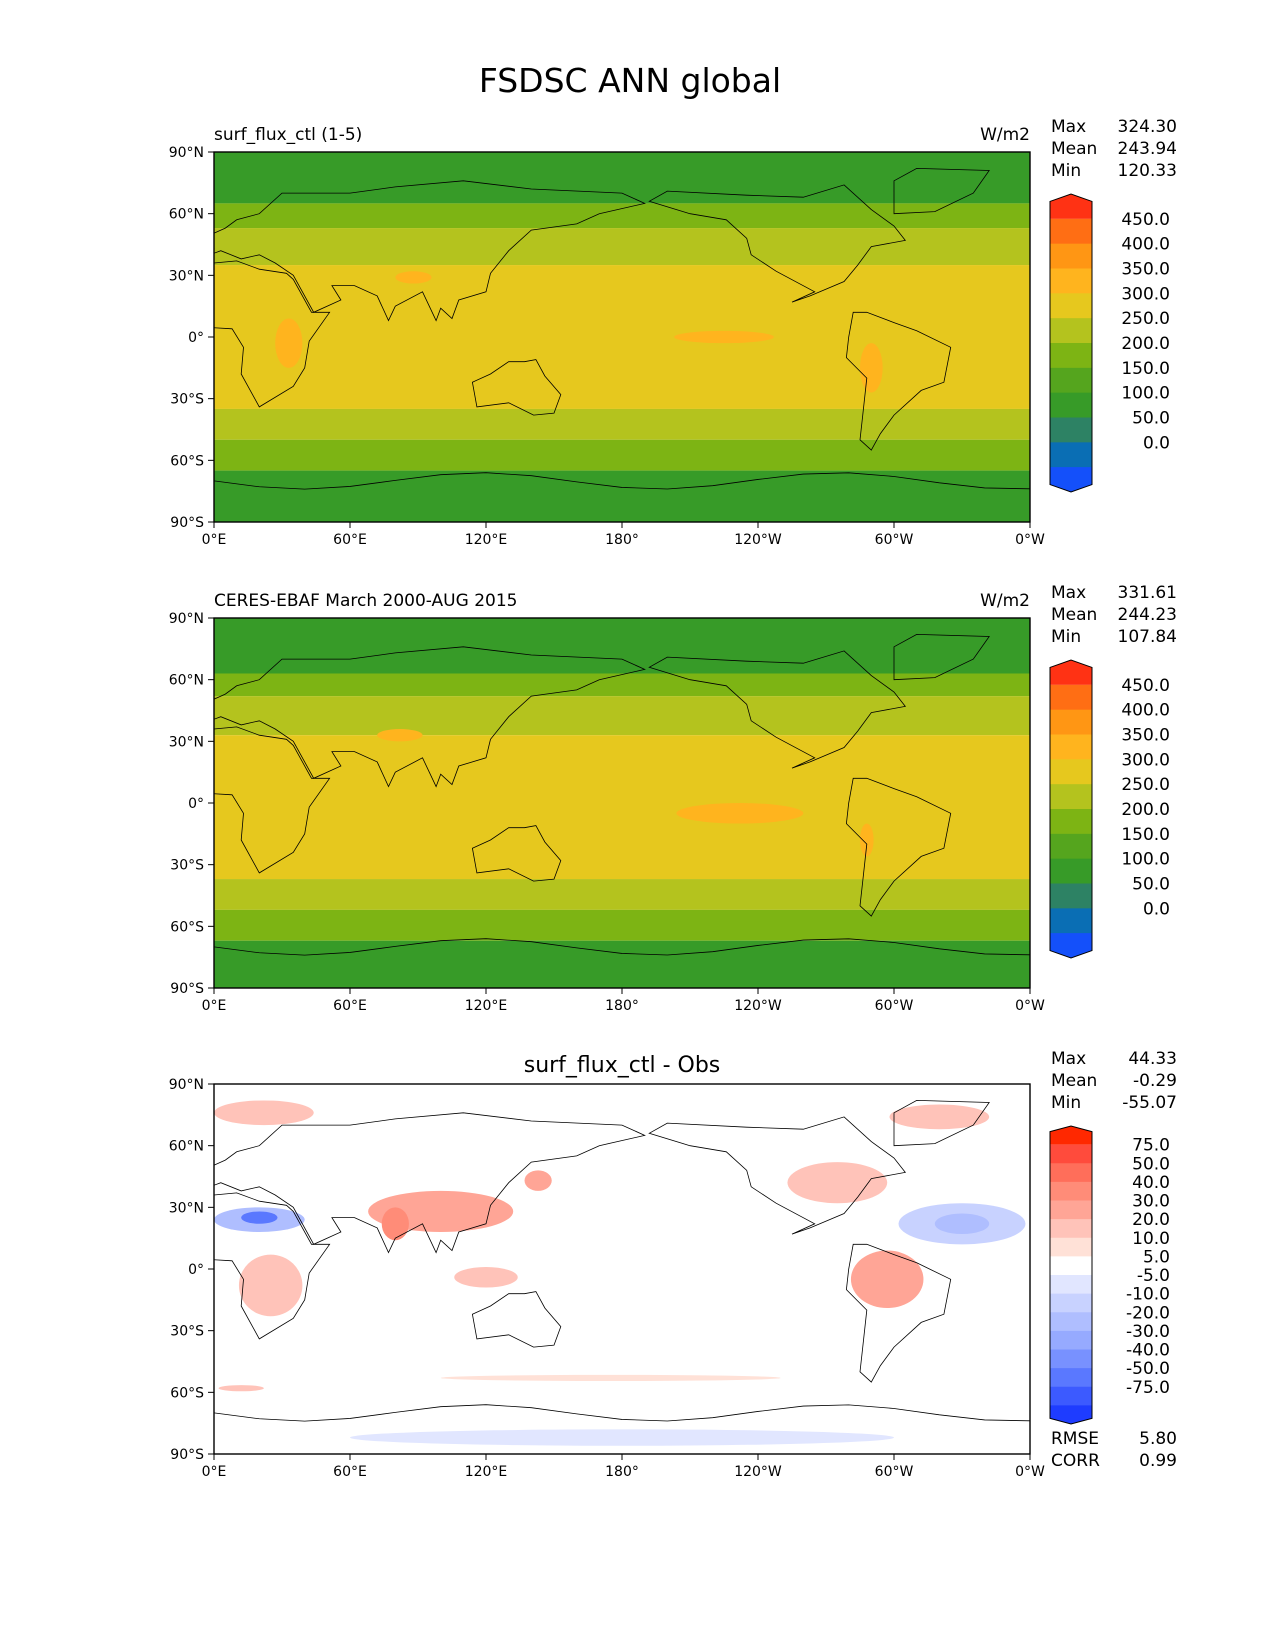 Image resolution: width=1275 pixels, height=1650 pixels. Describe the element at coordinates (365, 601) in the screenshot. I see `panel-title: CERES-EBAF March 2000-AUG 2015` at that location.